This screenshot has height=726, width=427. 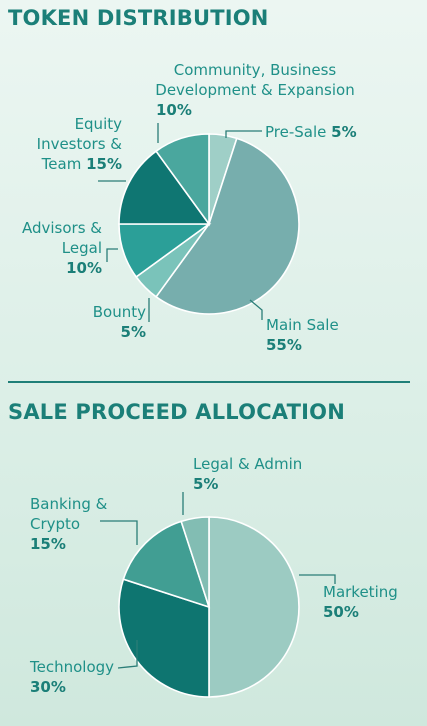 I want to click on token-distribution-pie, so click(x=209, y=224).